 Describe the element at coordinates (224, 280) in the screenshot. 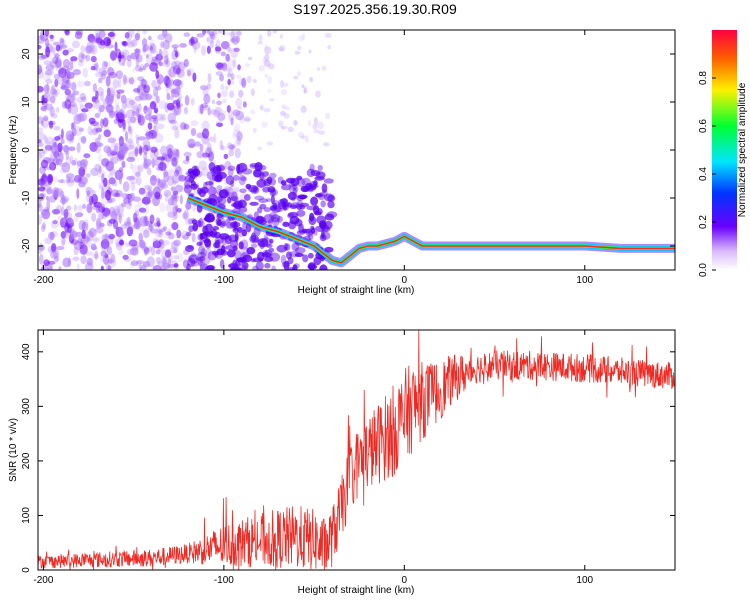

I see `spectrogram-xtick-label: -100` at that location.